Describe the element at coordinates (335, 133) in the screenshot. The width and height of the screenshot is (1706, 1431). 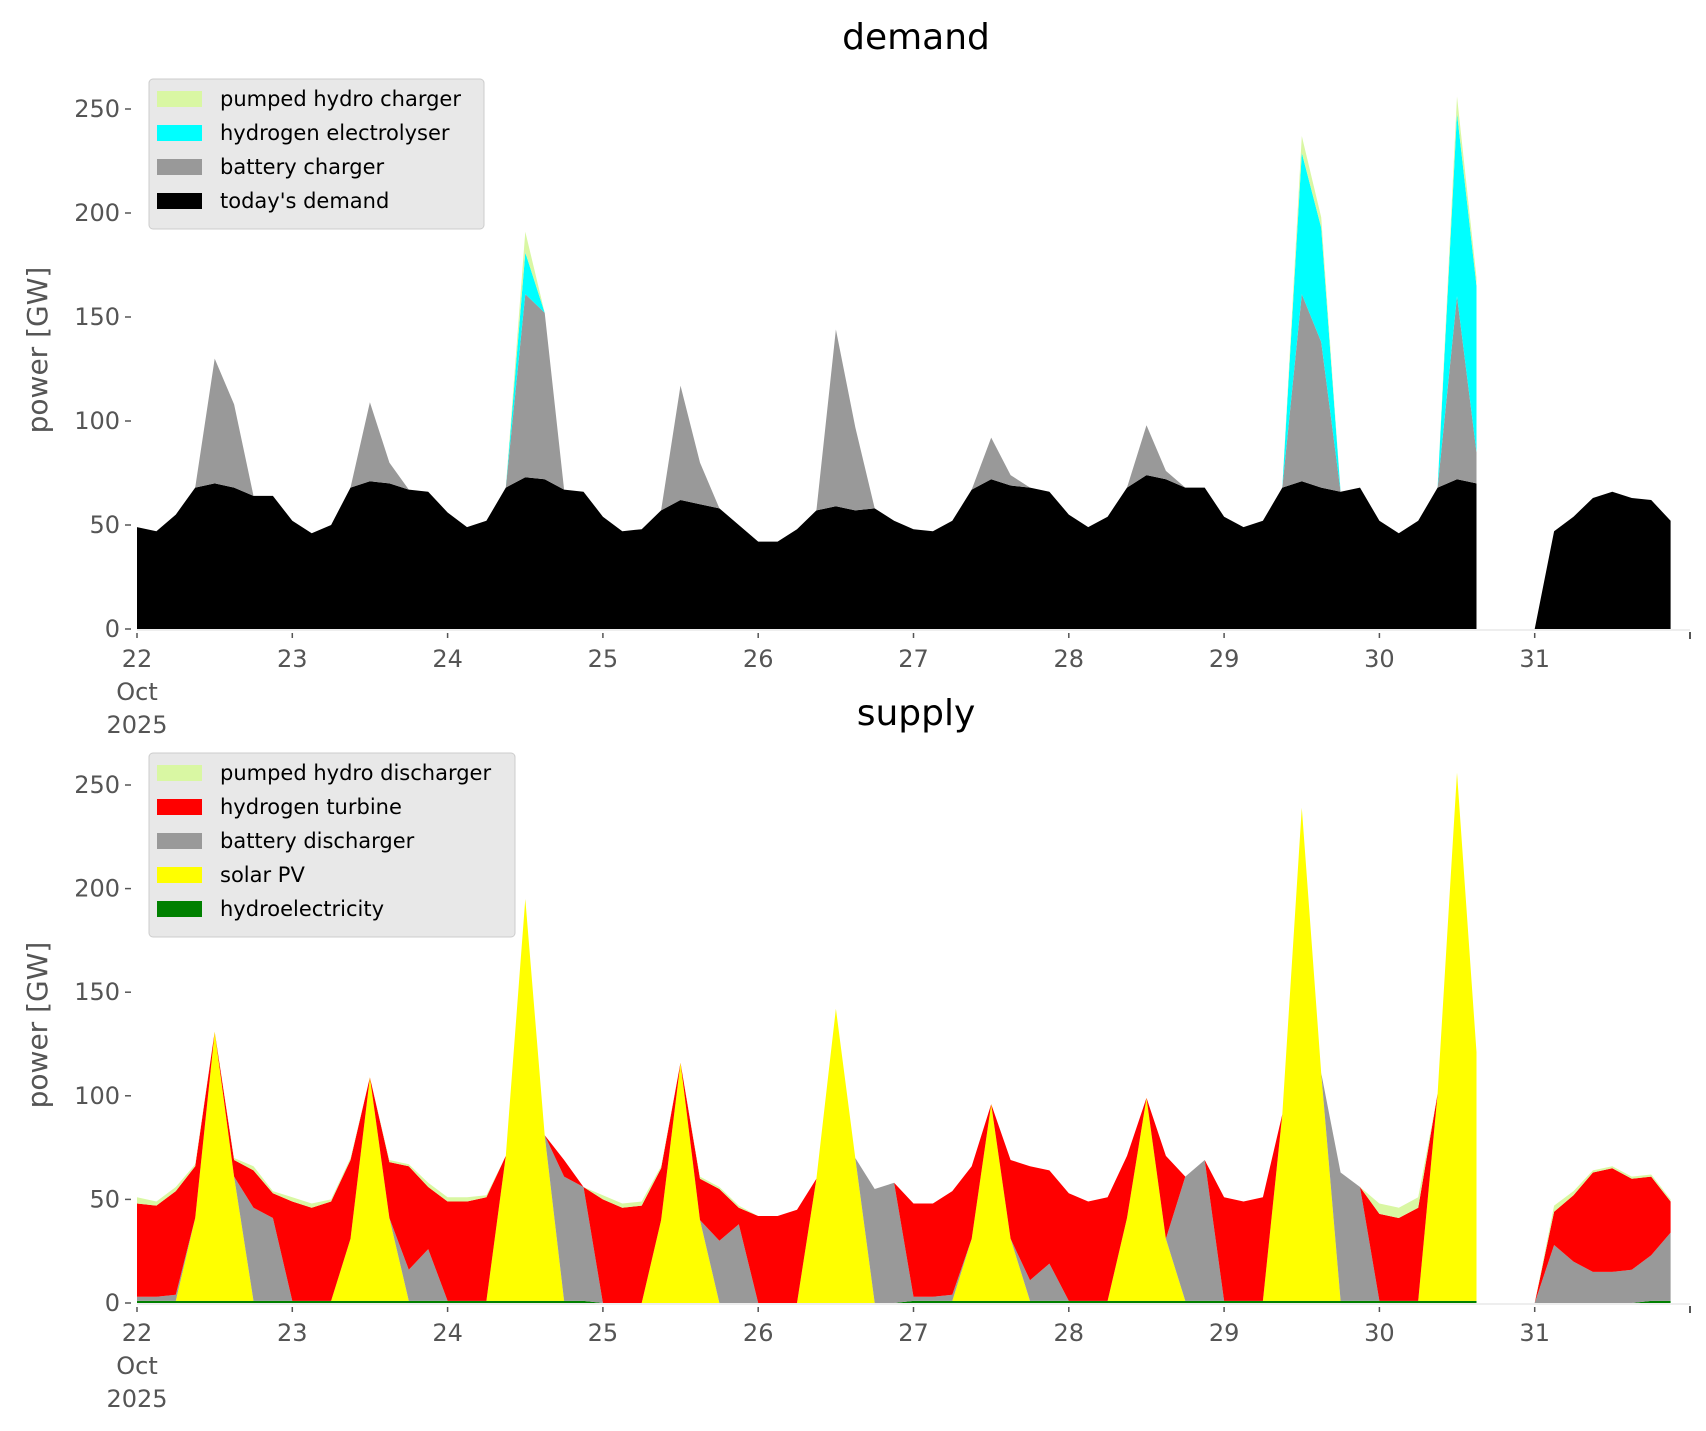
I see `legend-label: hydrogen electrolyser` at that location.